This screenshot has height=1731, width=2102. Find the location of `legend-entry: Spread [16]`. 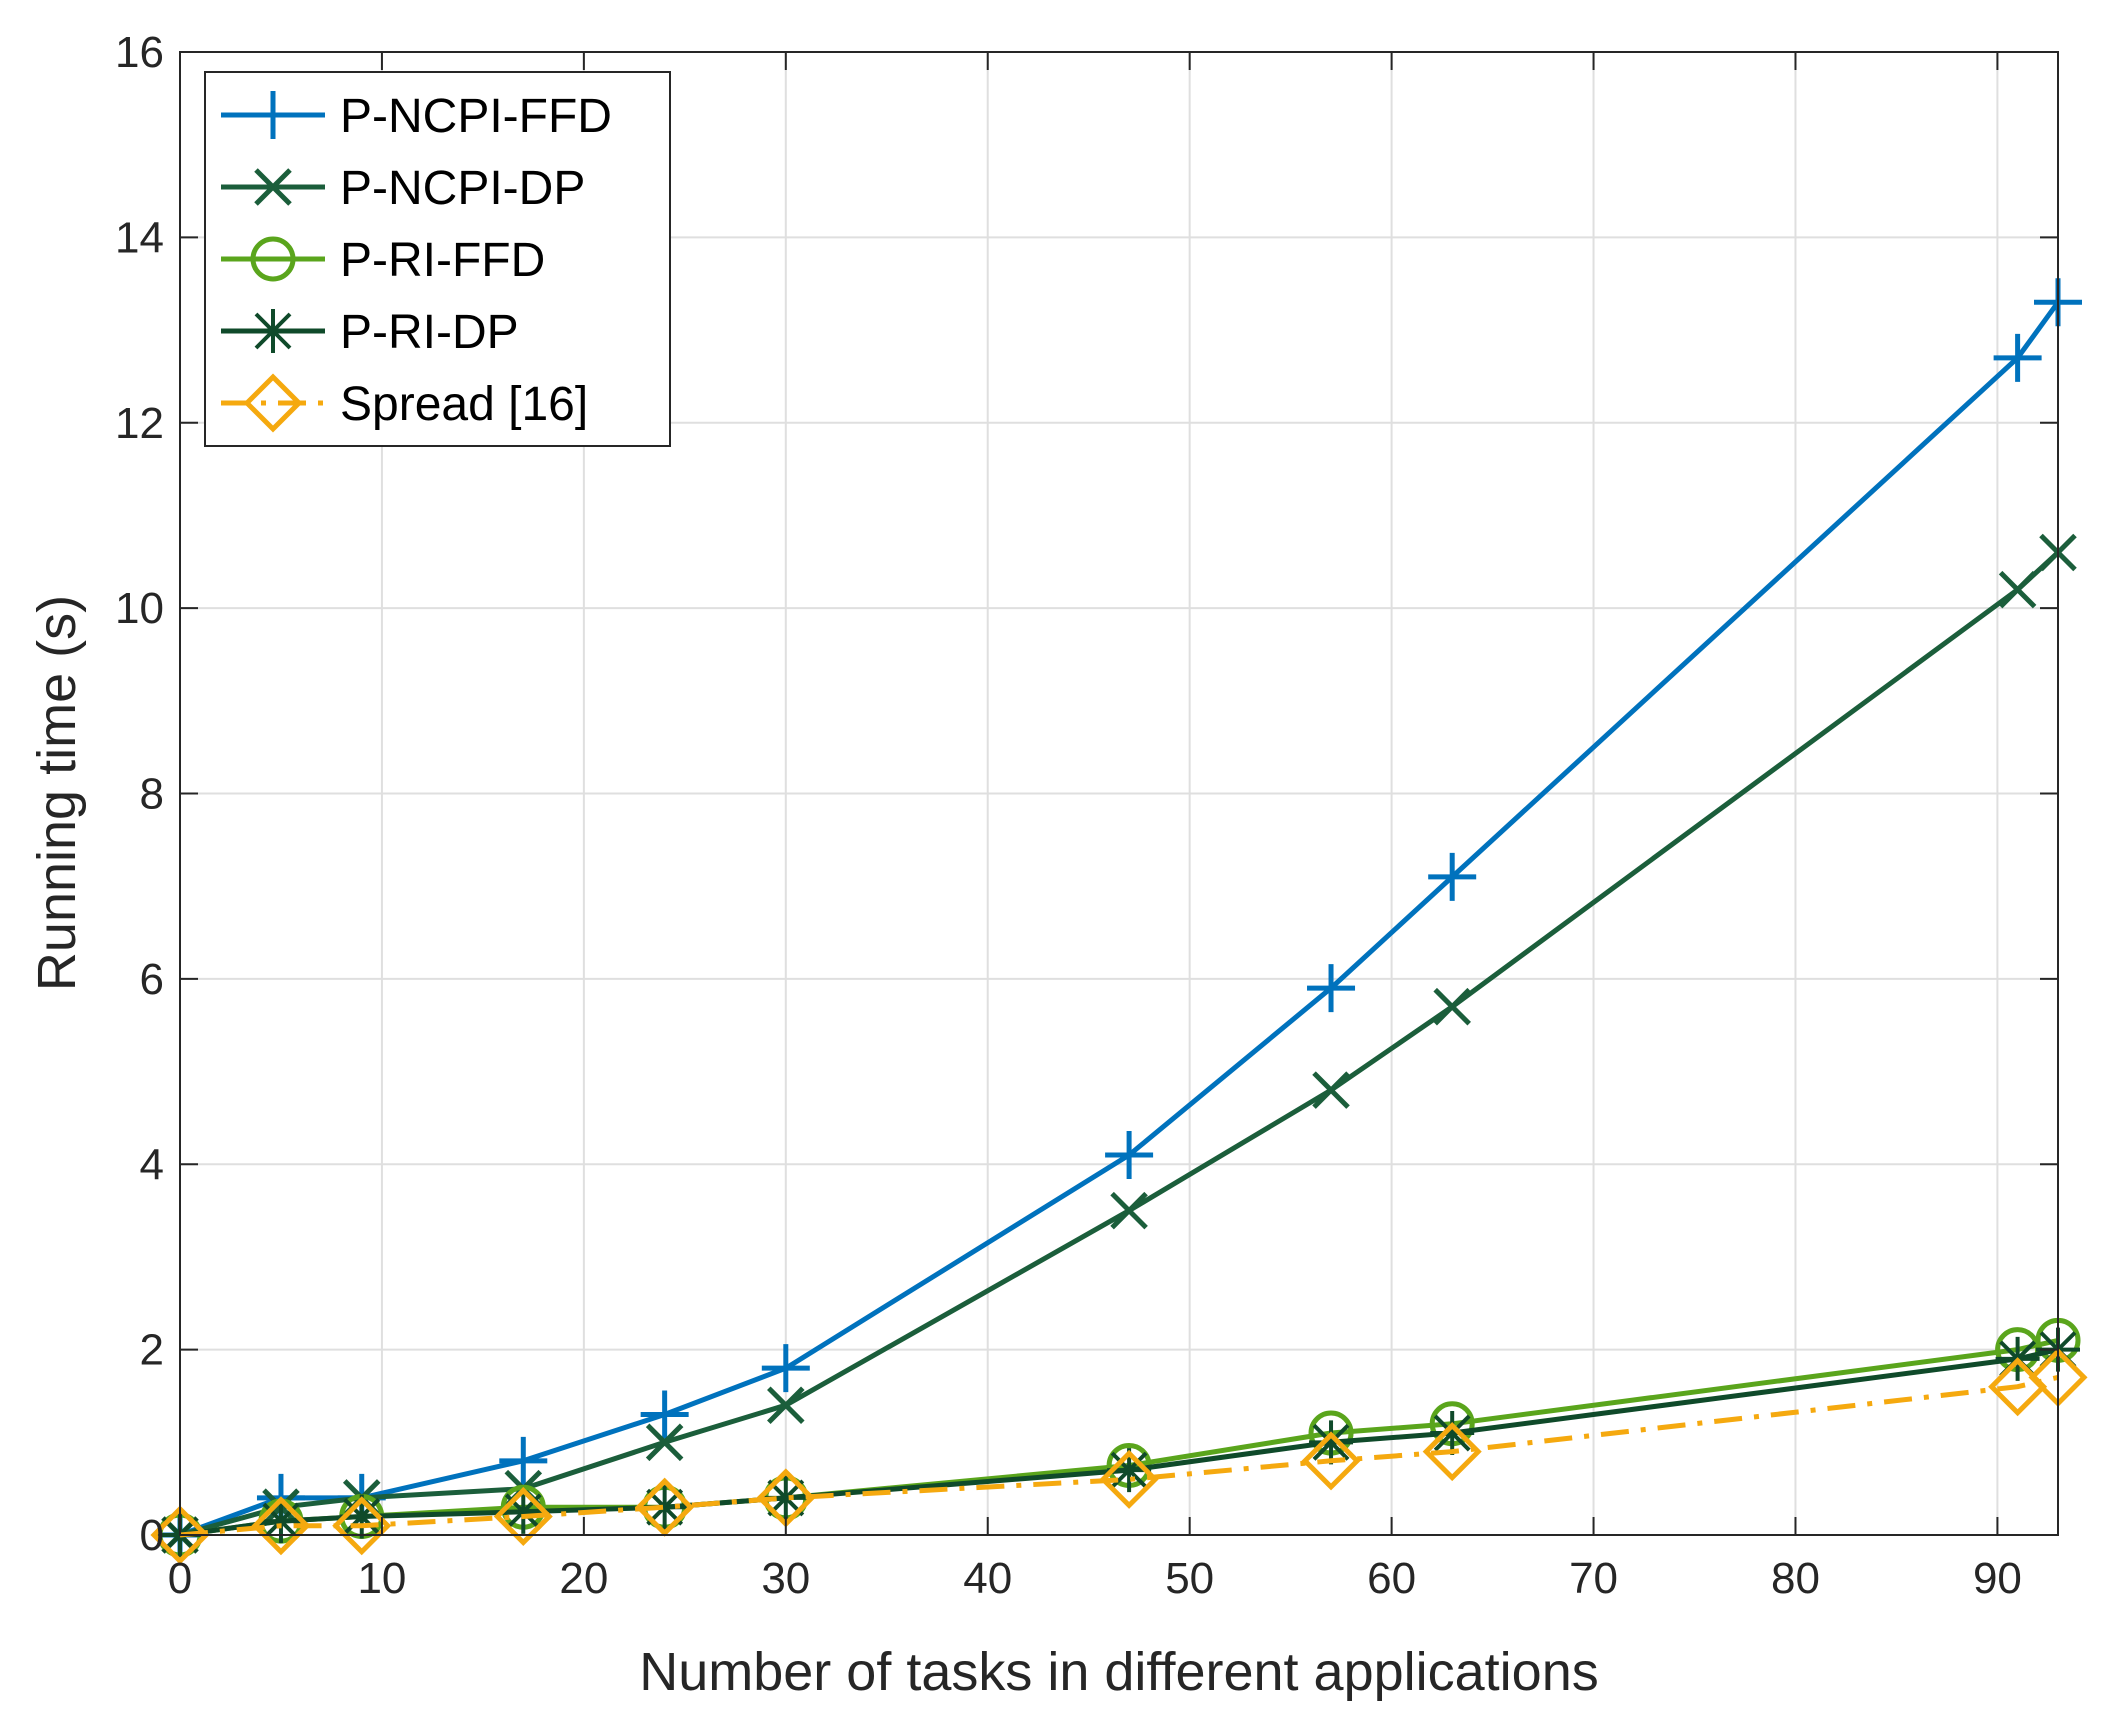

legend-entry: Spread [16] is located at coordinates (404, 403).